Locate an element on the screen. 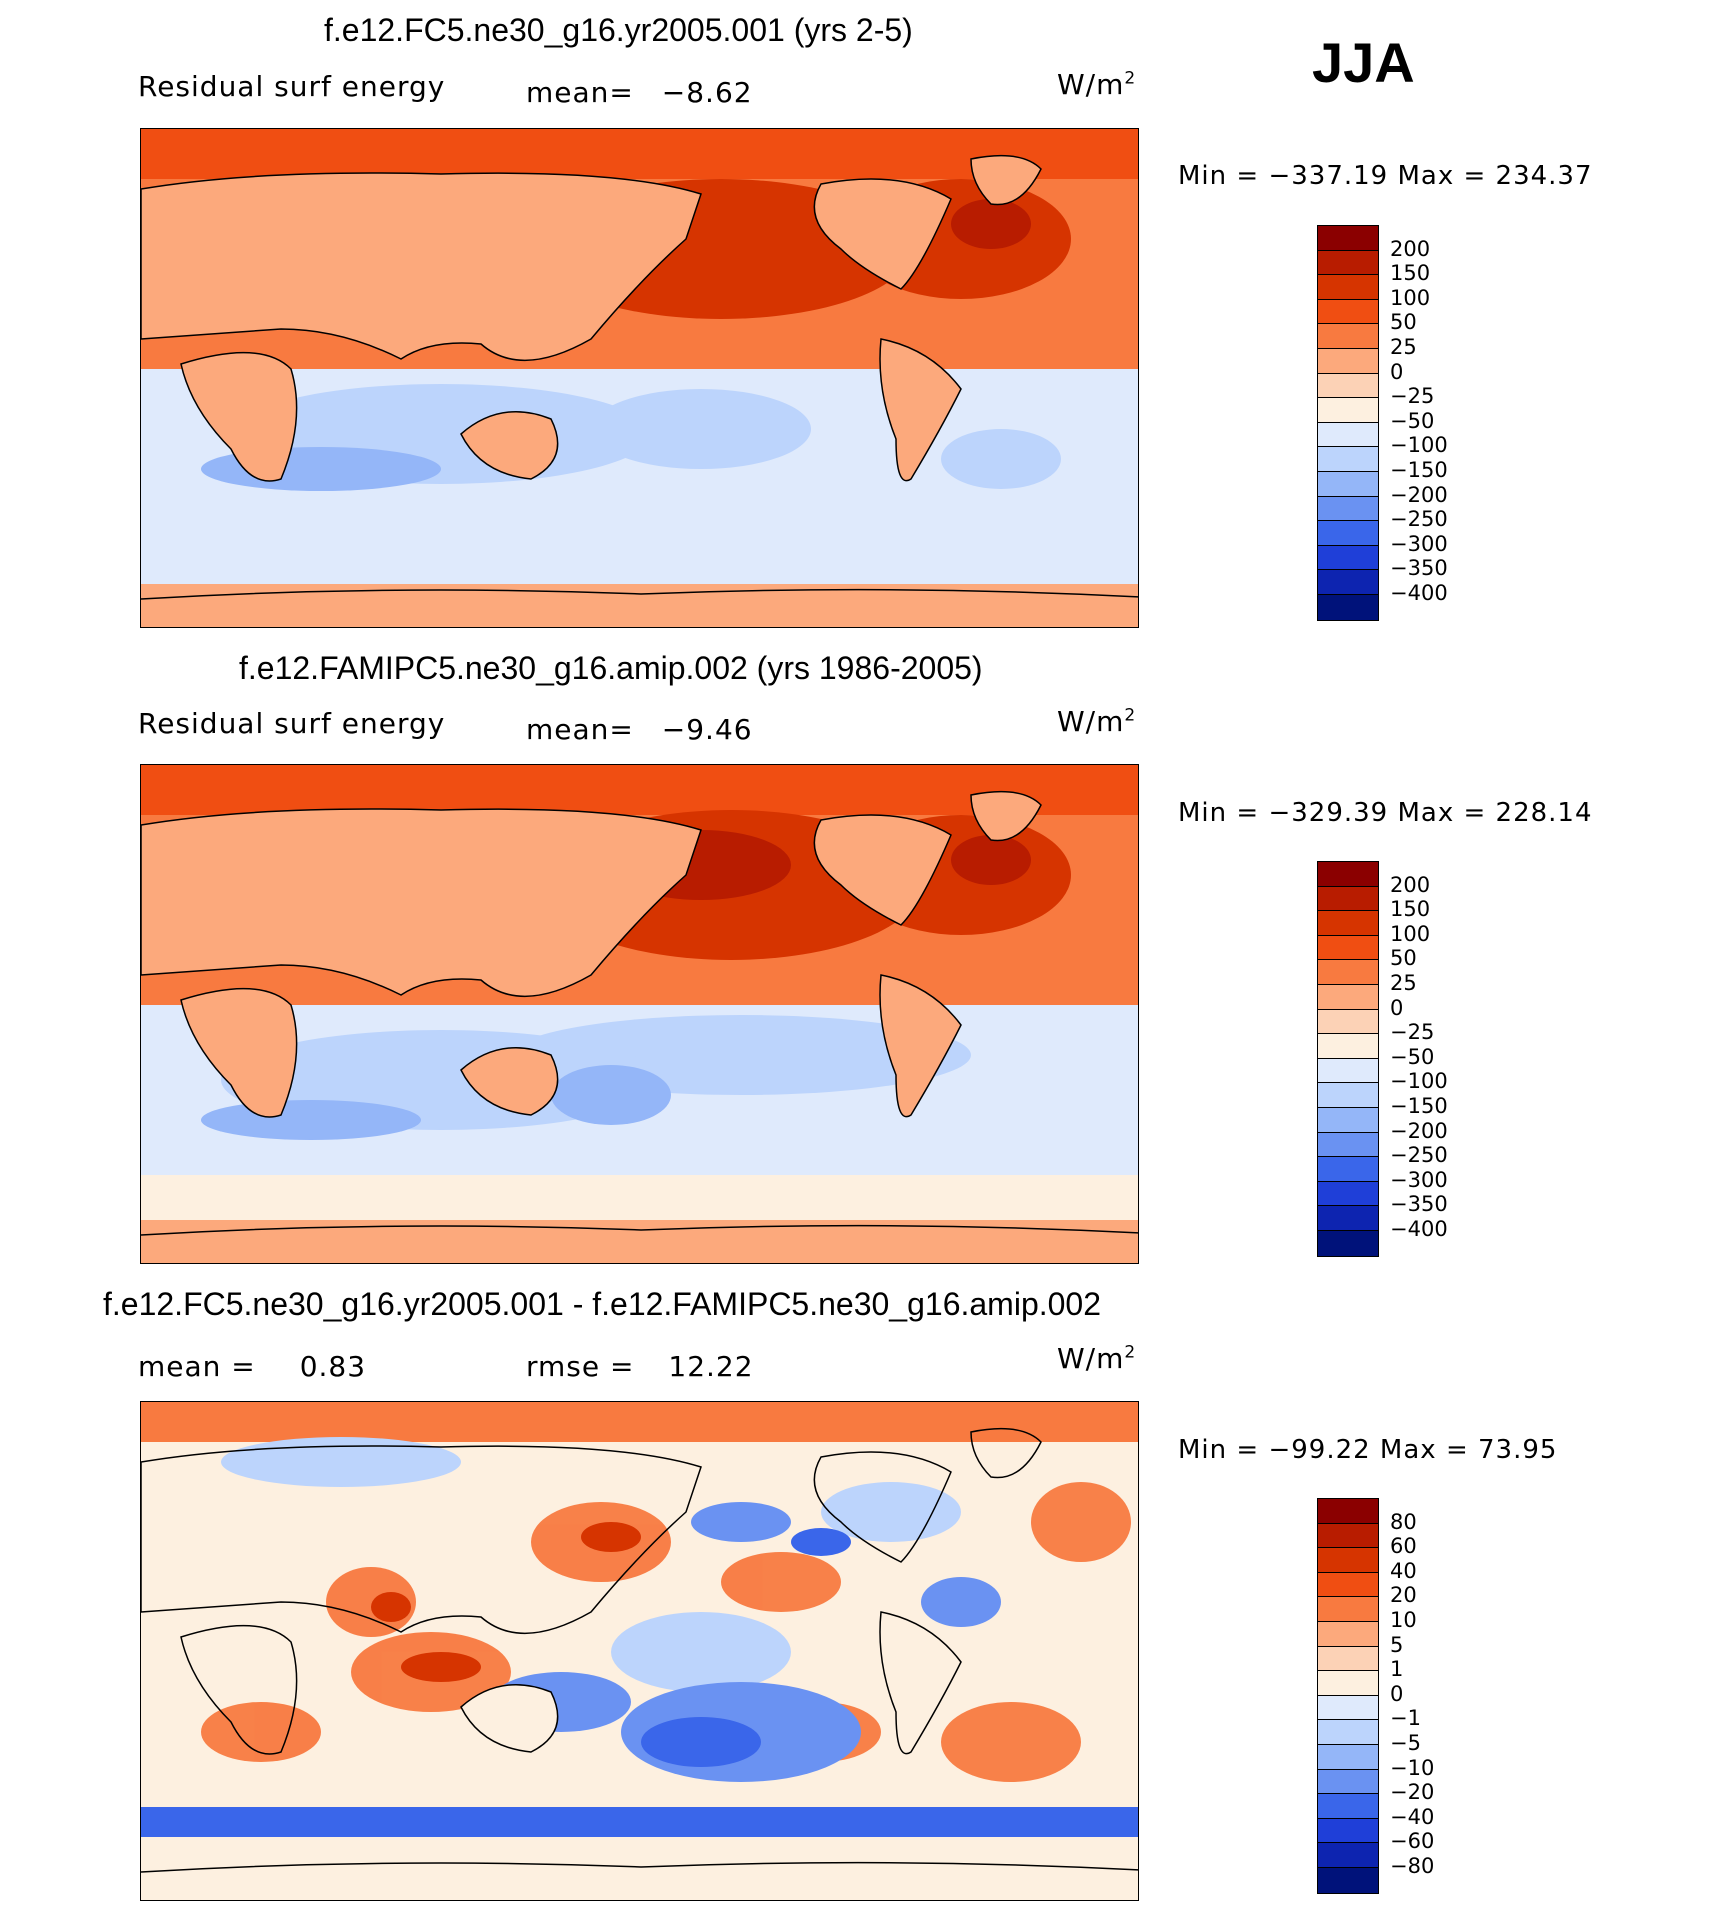  panel3-rmse: rmse = 12.22 is located at coordinates (640, 1366).